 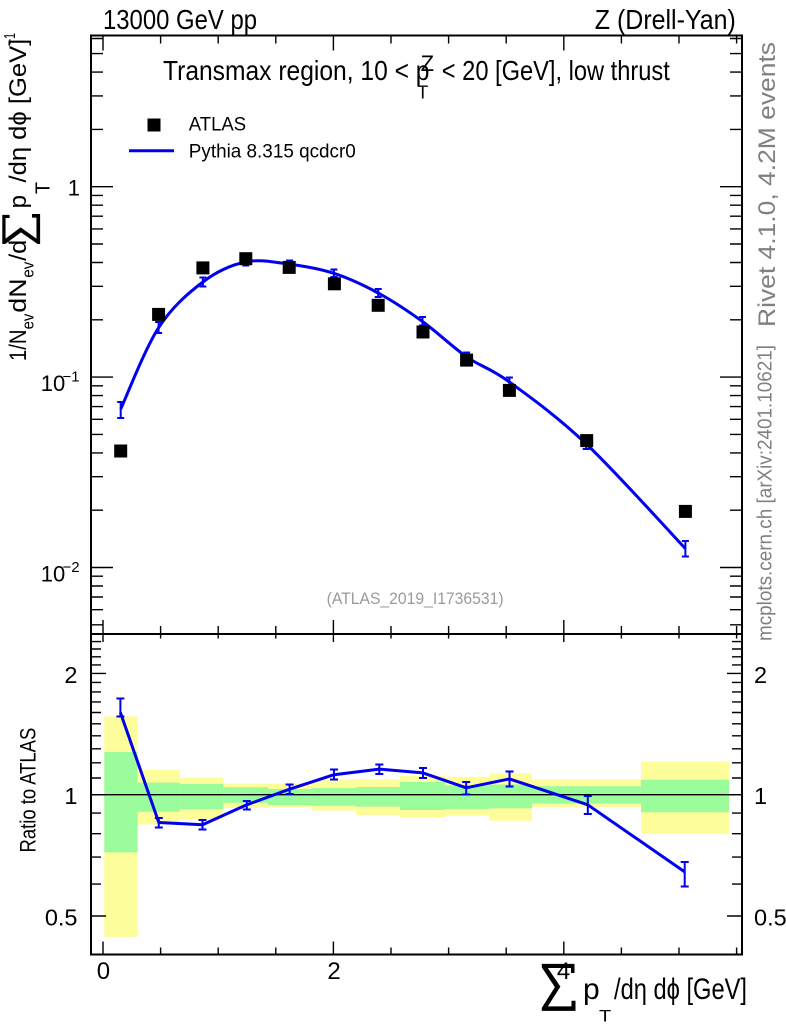 I want to click on svg-text: Transmax region, 10 < p, so click(x=296, y=70).